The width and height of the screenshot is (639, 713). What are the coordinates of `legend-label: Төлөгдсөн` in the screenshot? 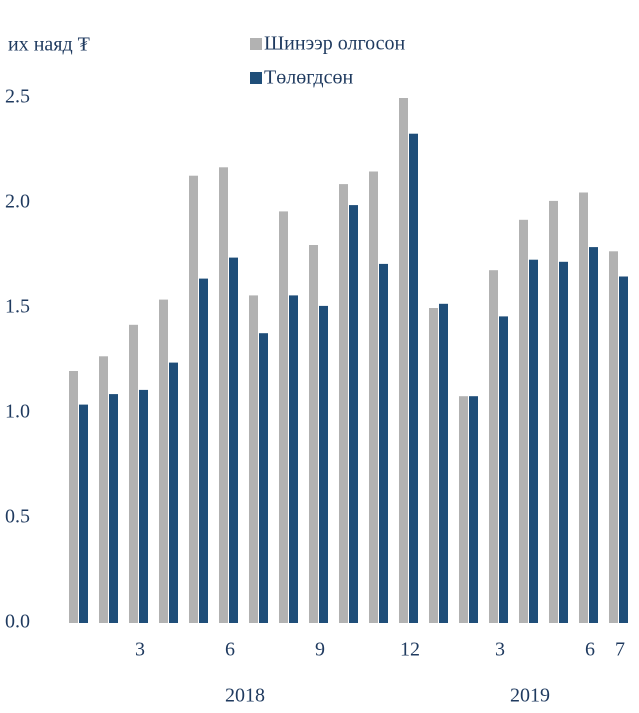 It's located at (308, 78).